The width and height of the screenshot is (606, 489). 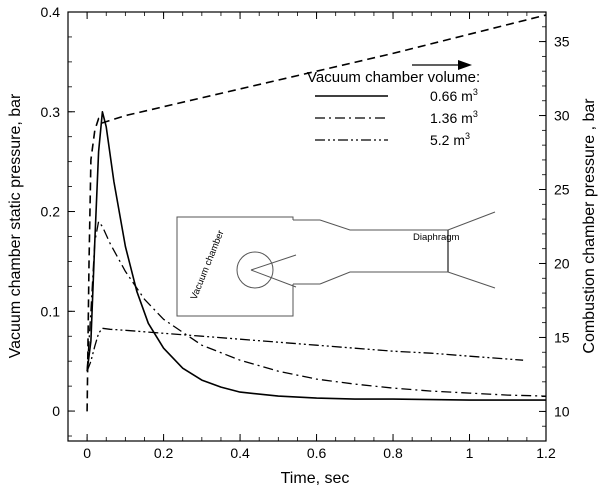 What do you see at coordinates (51, 212) in the screenshot?
I see `y-left-tick-label: 0.2` at bounding box center [51, 212].